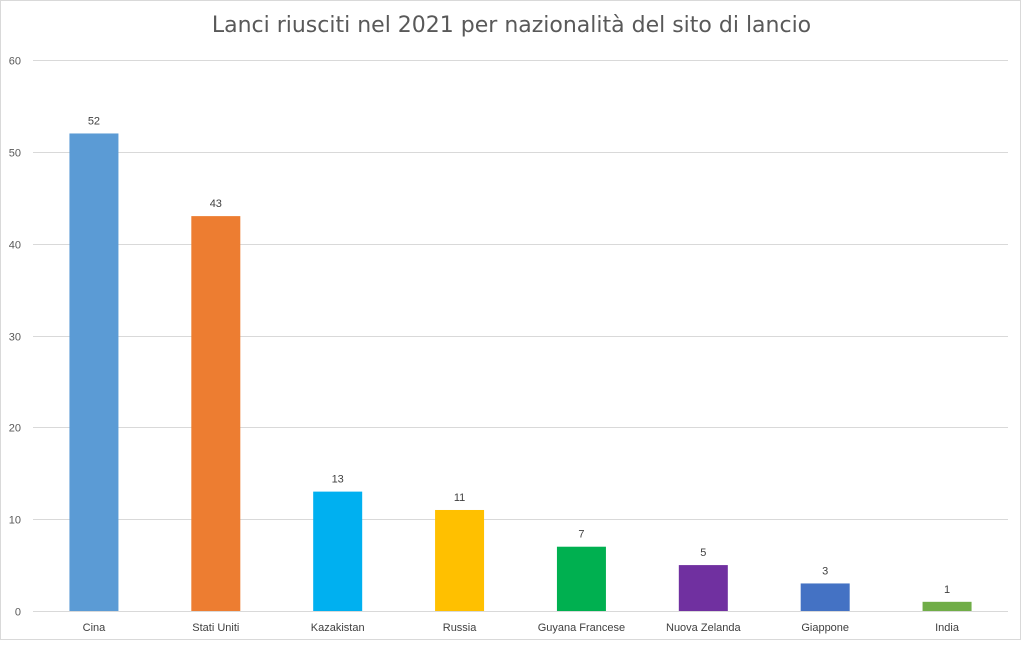  What do you see at coordinates (703, 553) in the screenshot?
I see `data-label: 5` at bounding box center [703, 553].